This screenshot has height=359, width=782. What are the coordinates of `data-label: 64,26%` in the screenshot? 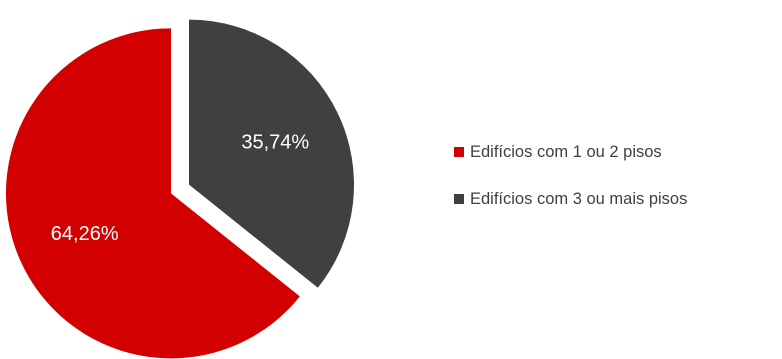 It's located at (85, 234).